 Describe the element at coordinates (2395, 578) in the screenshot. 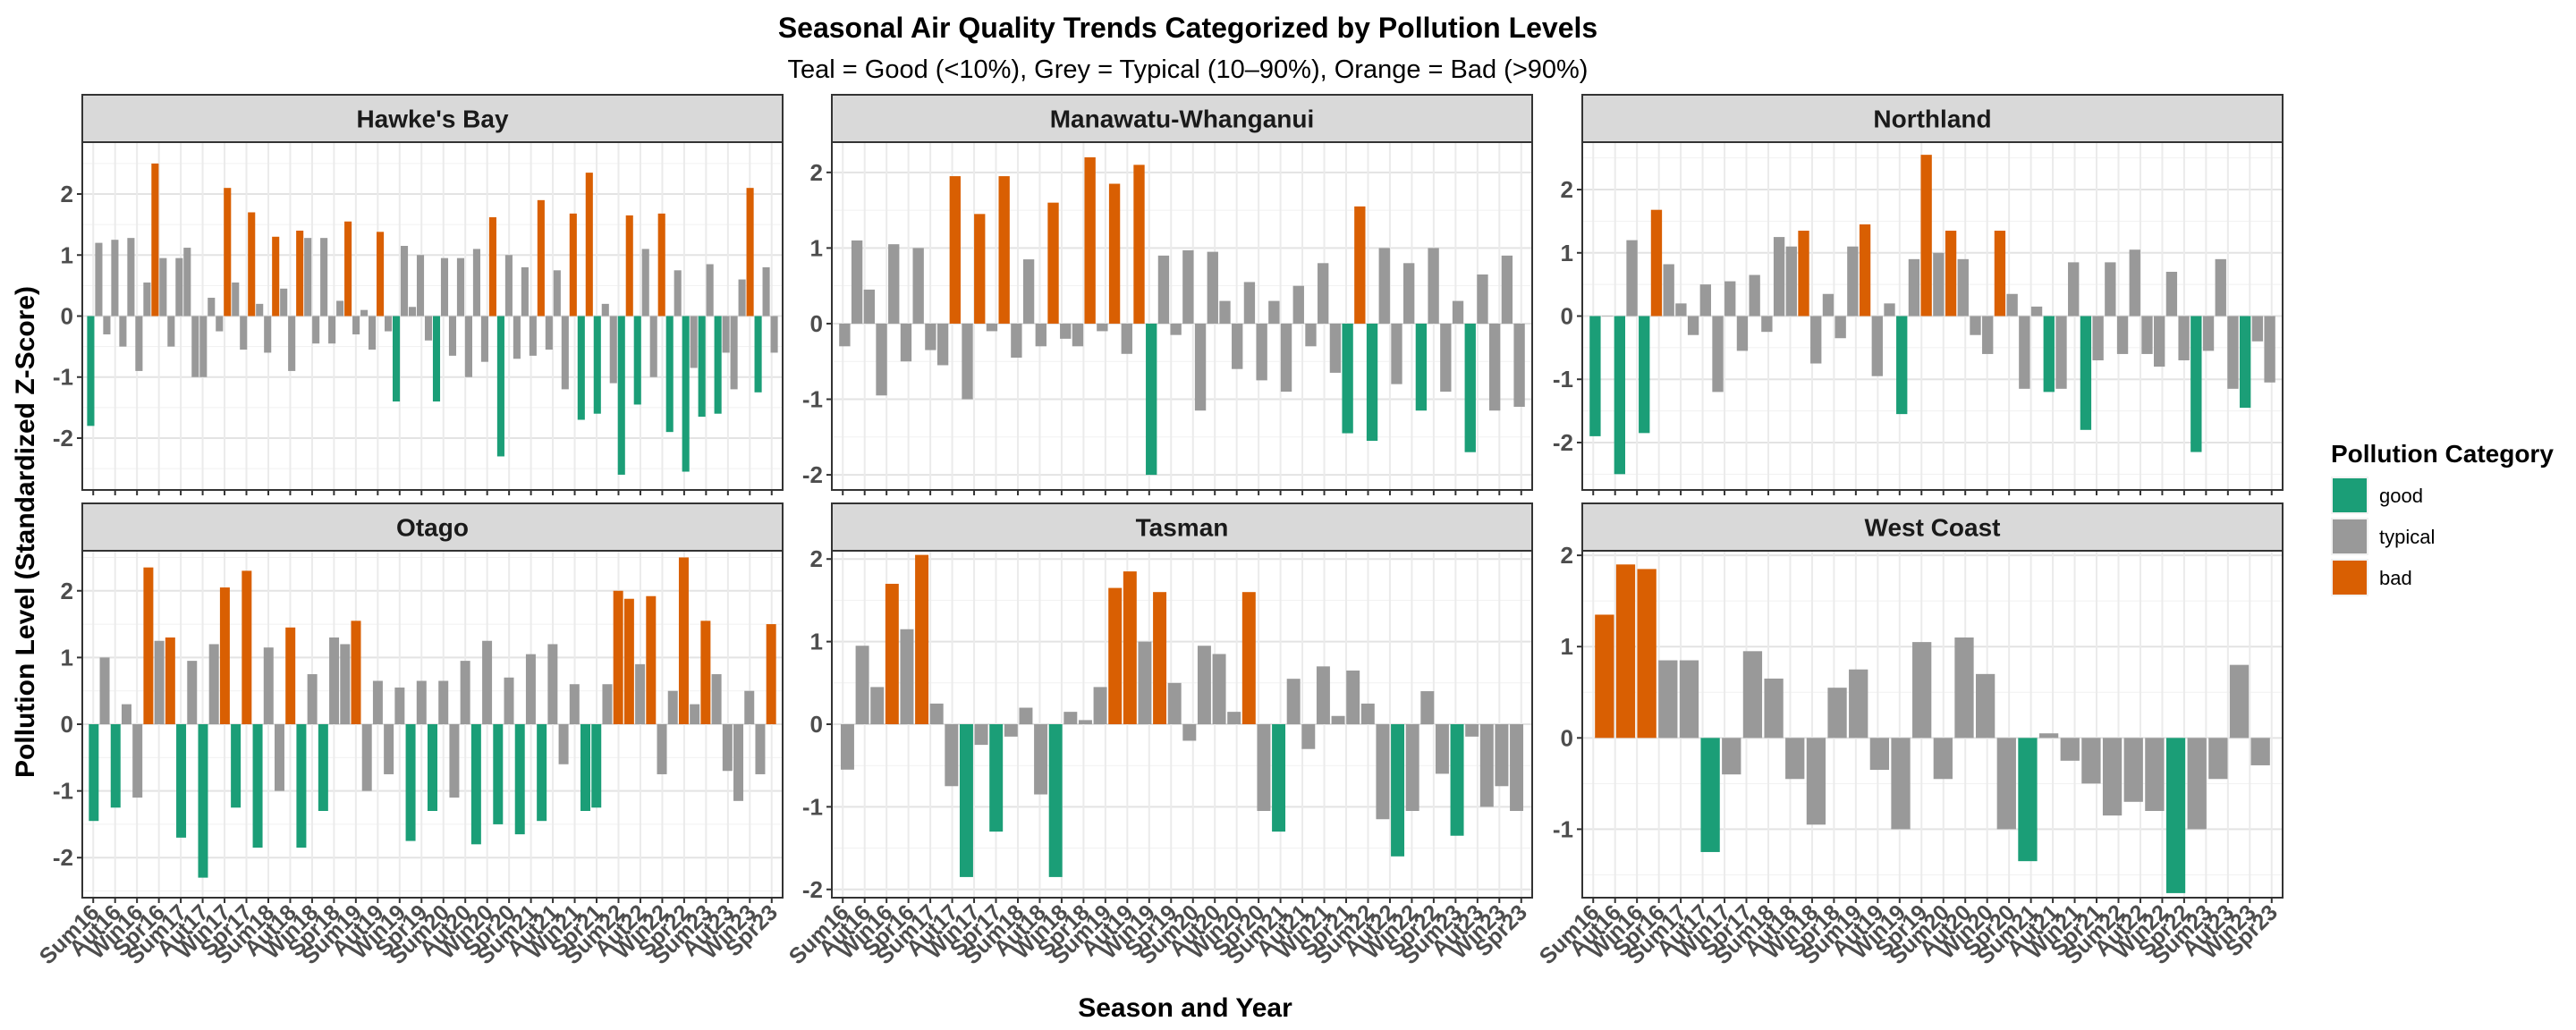

I see `legend-label-bad: bad` at that location.